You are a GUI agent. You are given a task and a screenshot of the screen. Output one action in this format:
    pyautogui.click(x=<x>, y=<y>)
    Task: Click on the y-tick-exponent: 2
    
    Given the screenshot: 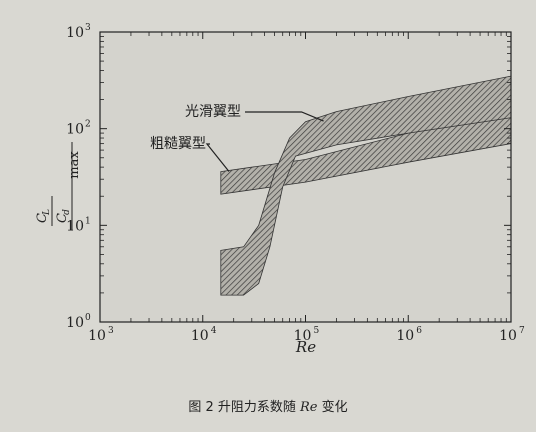 What is the action you would take?
    pyautogui.click(x=88, y=125)
    